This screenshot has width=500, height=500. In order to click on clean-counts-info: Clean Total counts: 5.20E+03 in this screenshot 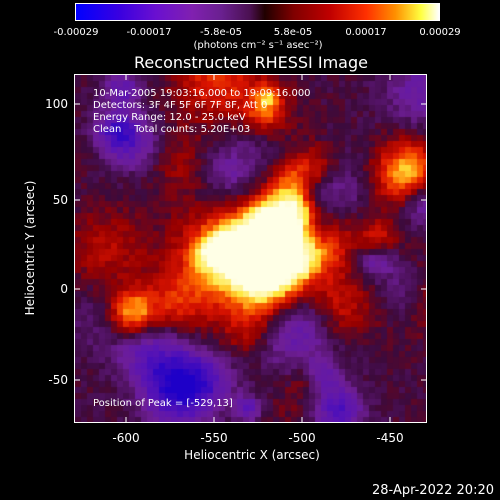, I will do `click(172, 129)`.